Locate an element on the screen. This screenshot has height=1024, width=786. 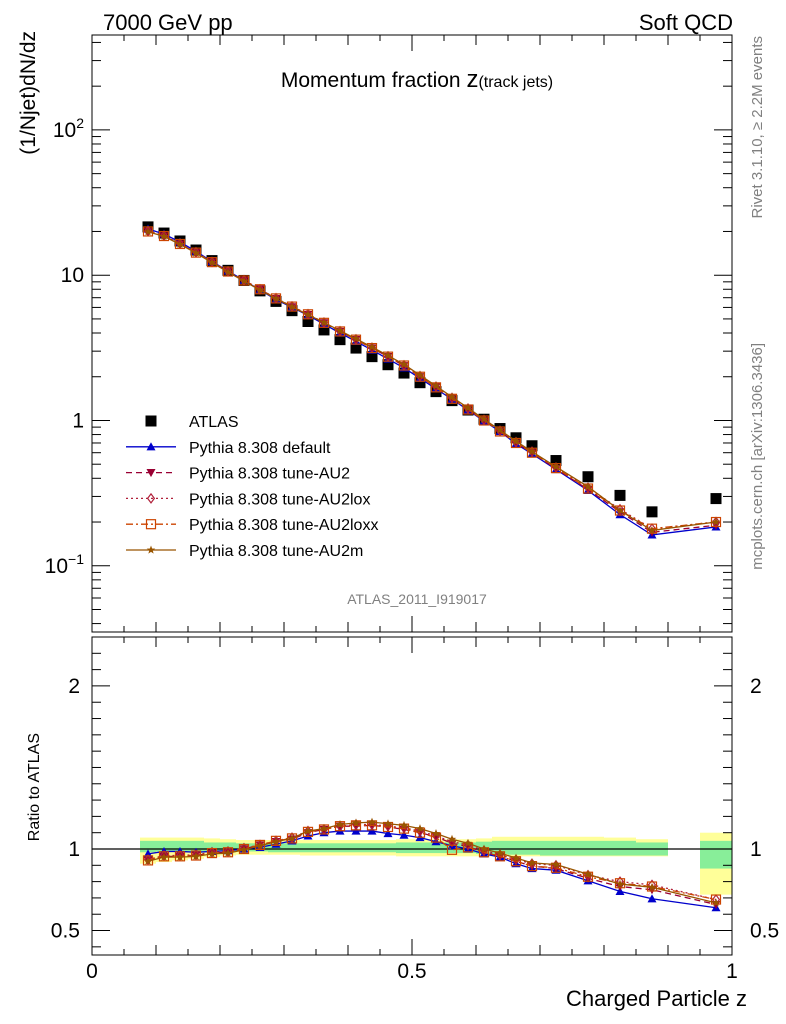
legend-marker-default is located at coordinates (151, 446).